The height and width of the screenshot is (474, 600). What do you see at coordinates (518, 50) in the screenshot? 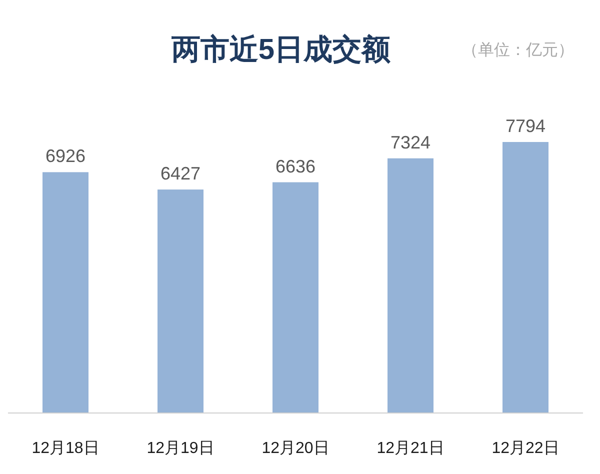
I see `subtitle: （单位：亿元）` at bounding box center [518, 50].